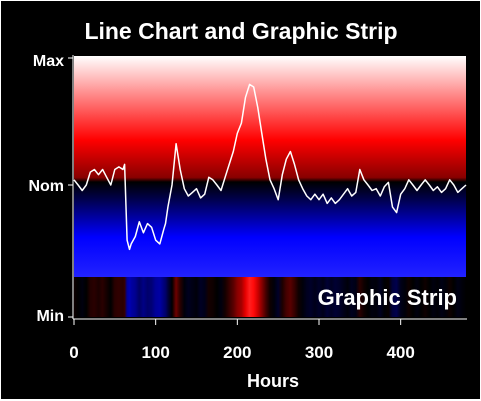 This screenshot has height=401, width=481. What do you see at coordinates (400, 352) in the screenshot?
I see `x-tick-label-400: 400` at bounding box center [400, 352].